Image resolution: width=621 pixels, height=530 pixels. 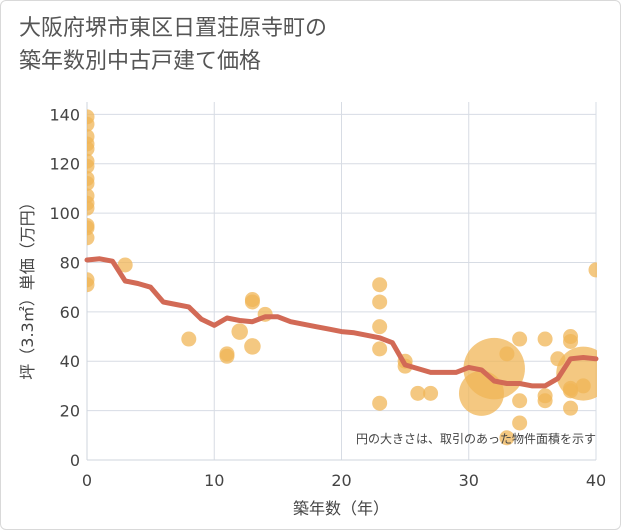 What do you see at coordinates (70, 411) in the screenshot?
I see `y-tick-label: 20` at bounding box center [70, 411].